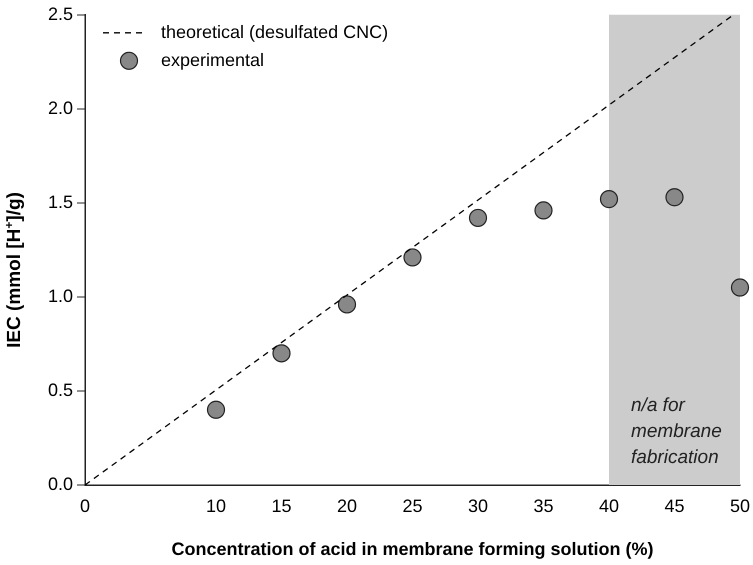  I want to click on y-tick-label: 0.0, so click(60, 484).